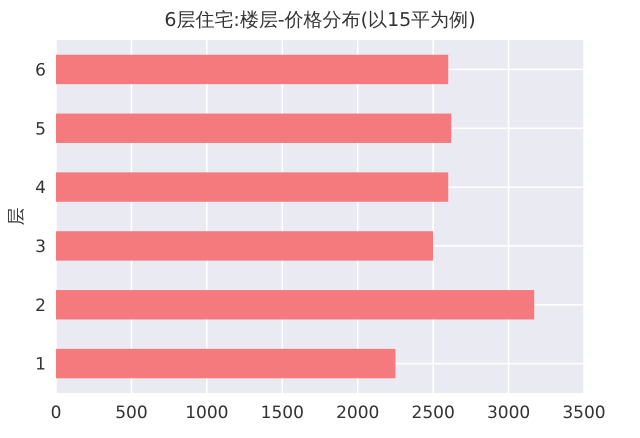 This screenshot has height=438, width=640. I want to click on y-tick-label: 3, so click(40, 246).